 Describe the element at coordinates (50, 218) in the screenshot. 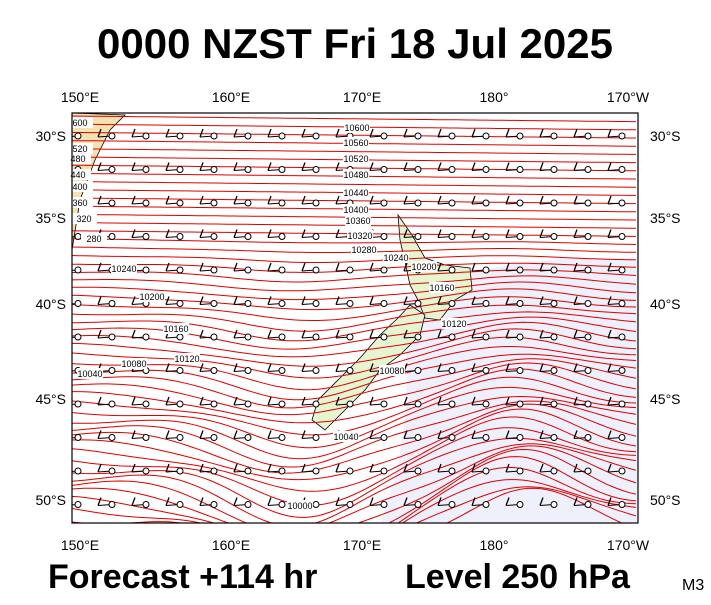

I see `lat-label: 35°S` at that location.